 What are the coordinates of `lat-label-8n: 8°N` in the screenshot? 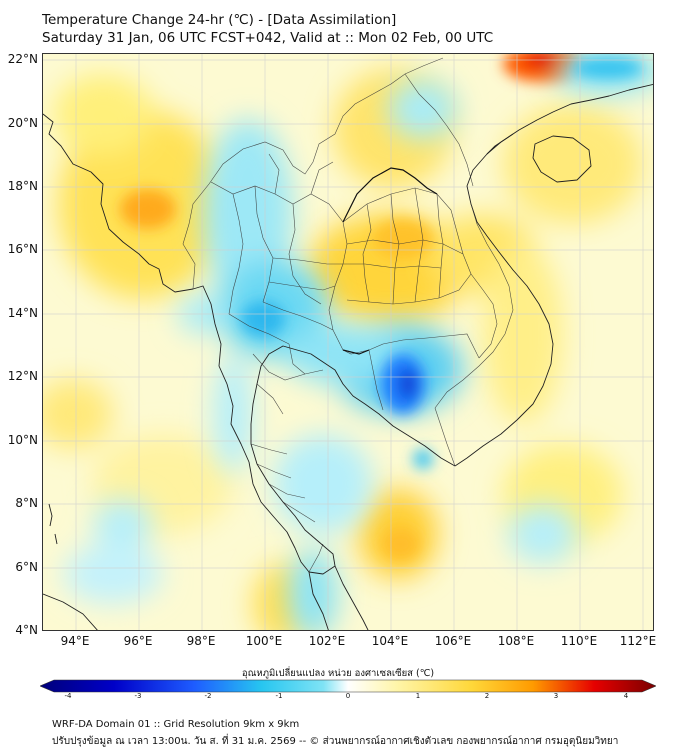 It's located at (26, 503).